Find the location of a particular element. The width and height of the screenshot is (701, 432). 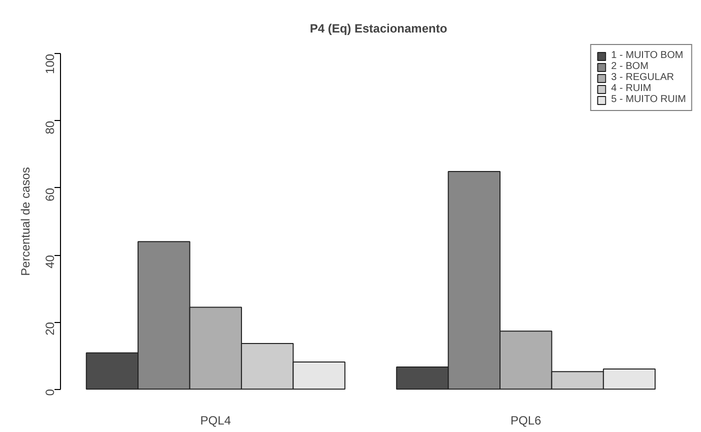

legend-label: 5 - MUITO RUIM is located at coordinates (648, 99).